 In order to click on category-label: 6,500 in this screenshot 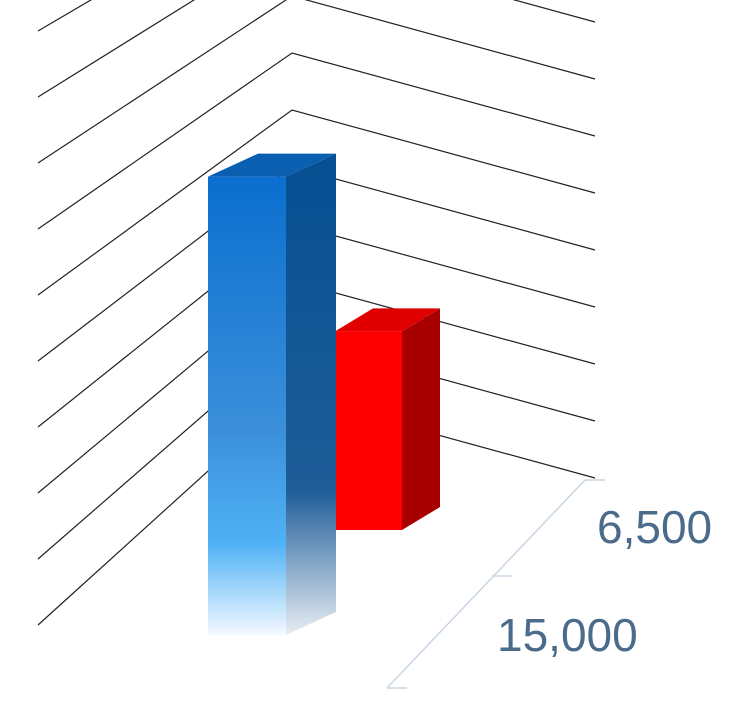, I will do `click(654, 527)`.